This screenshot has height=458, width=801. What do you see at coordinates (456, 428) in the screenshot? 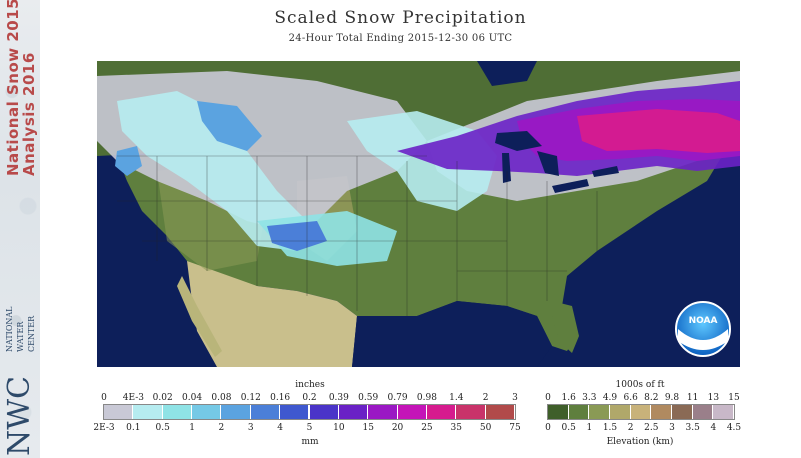
I see `precip-bottom-tick: 35` at bounding box center [456, 428].